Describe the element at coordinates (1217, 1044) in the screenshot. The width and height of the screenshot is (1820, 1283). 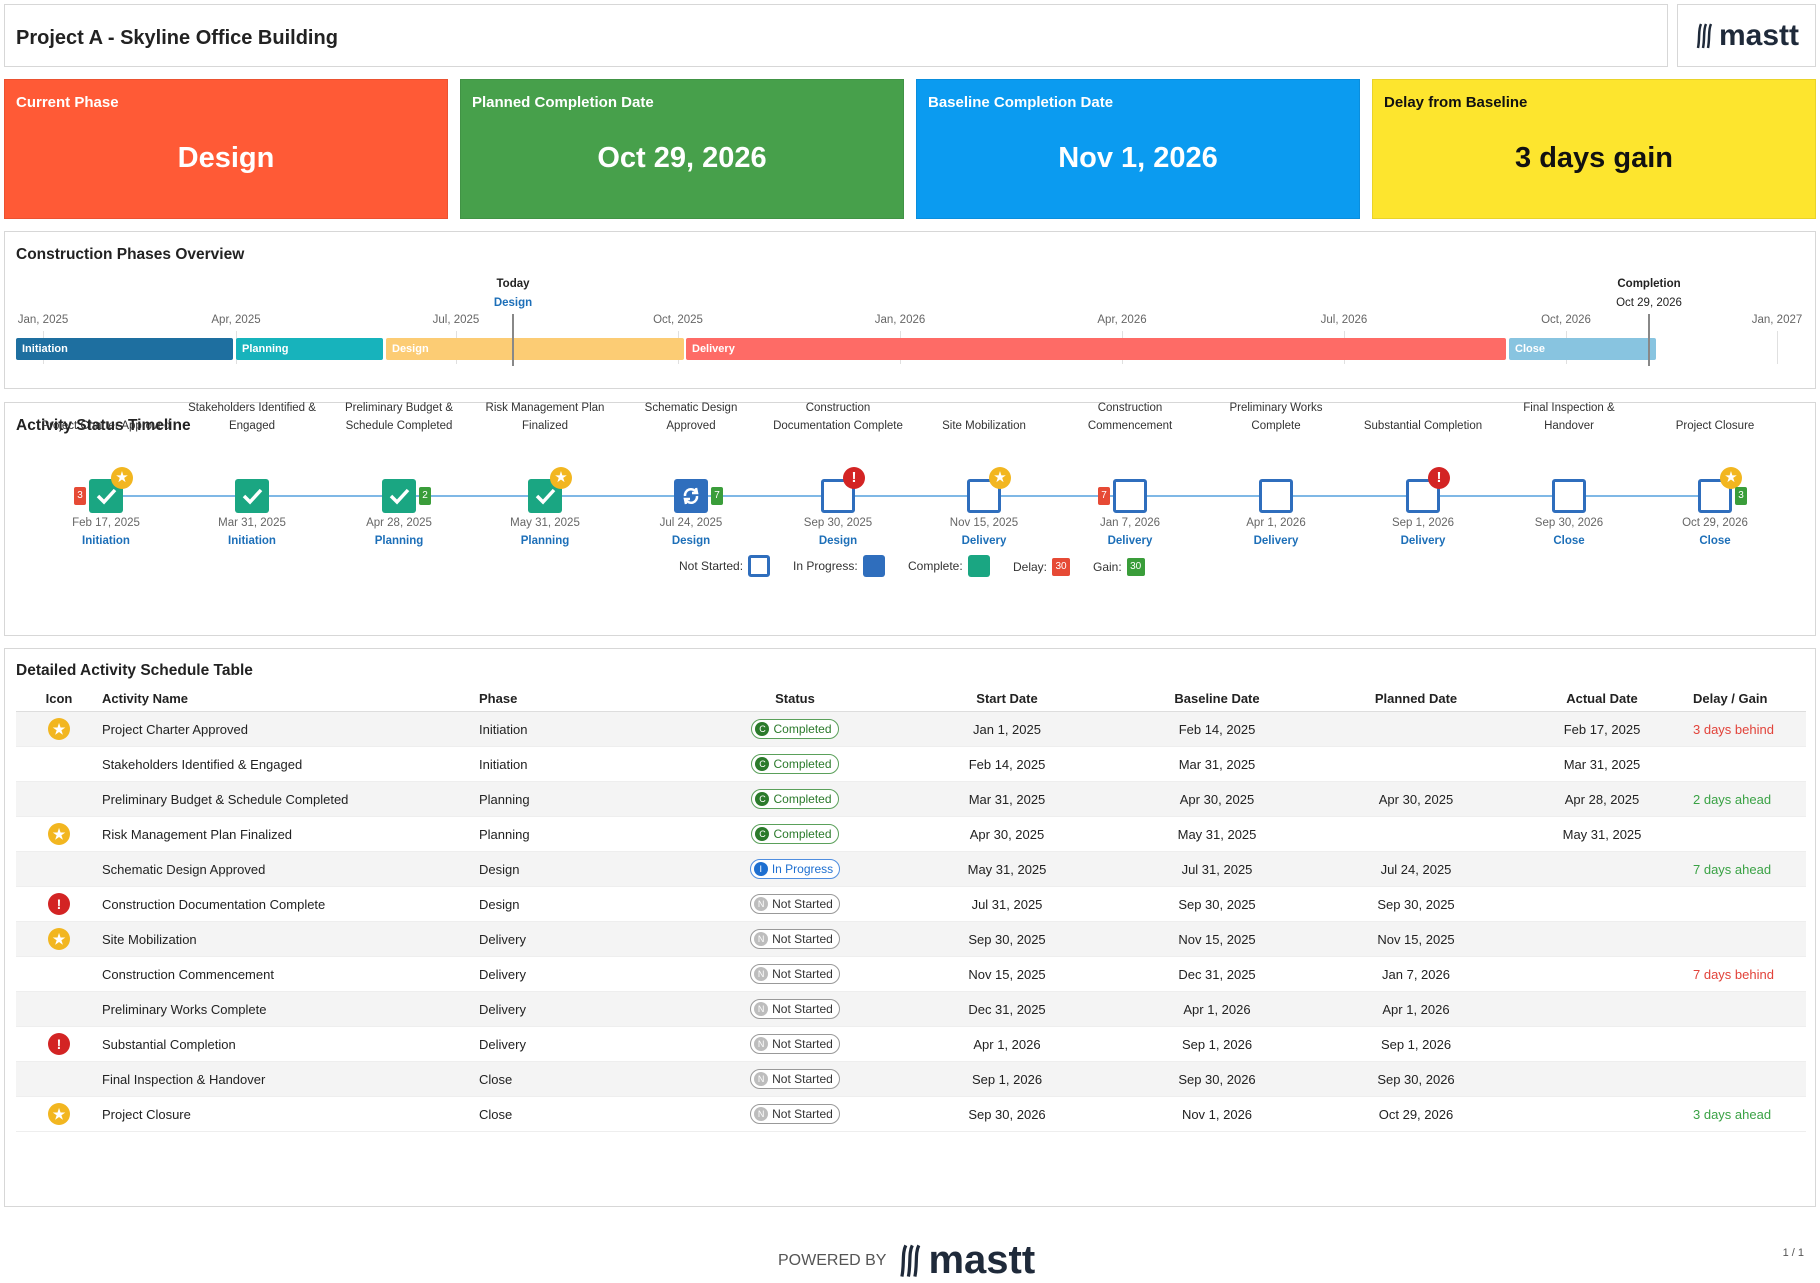
I see `baseline-date-cell: Sep 1, 2026` at that location.